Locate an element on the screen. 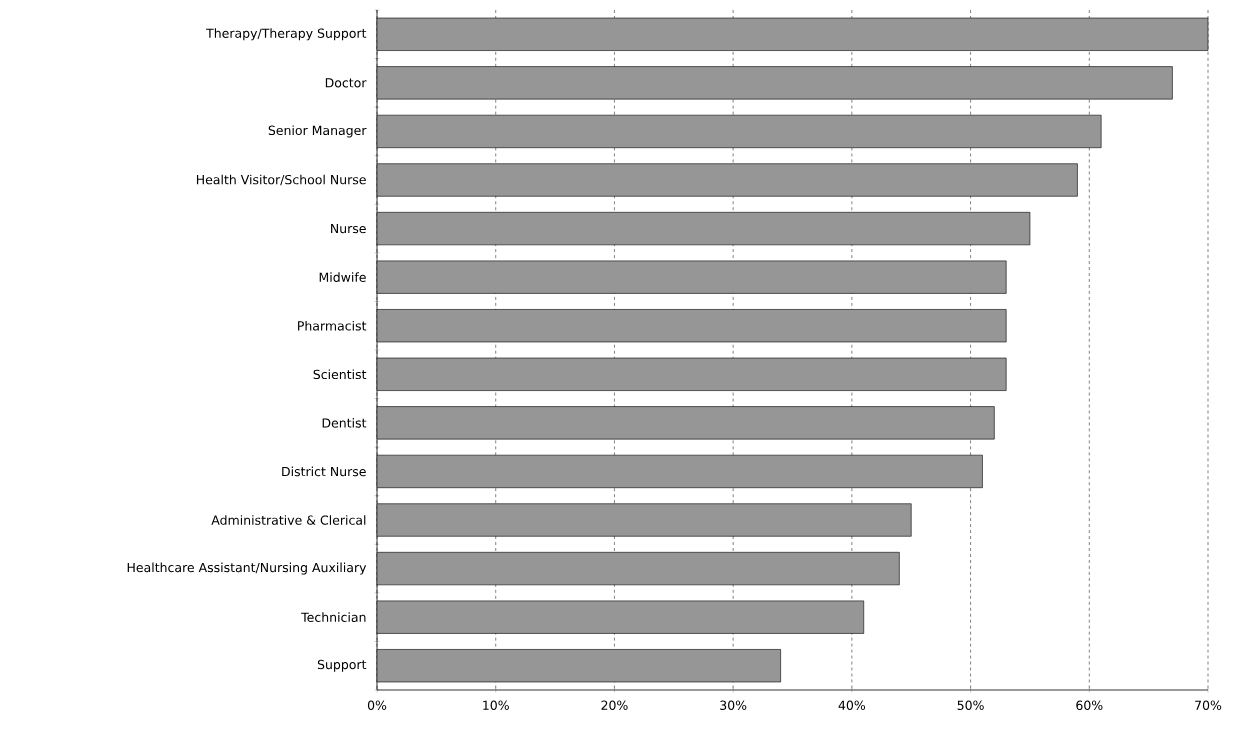 This screenshot has width=1239, height=740. y-tick-label: Technician is located at coordinates (333, 617).